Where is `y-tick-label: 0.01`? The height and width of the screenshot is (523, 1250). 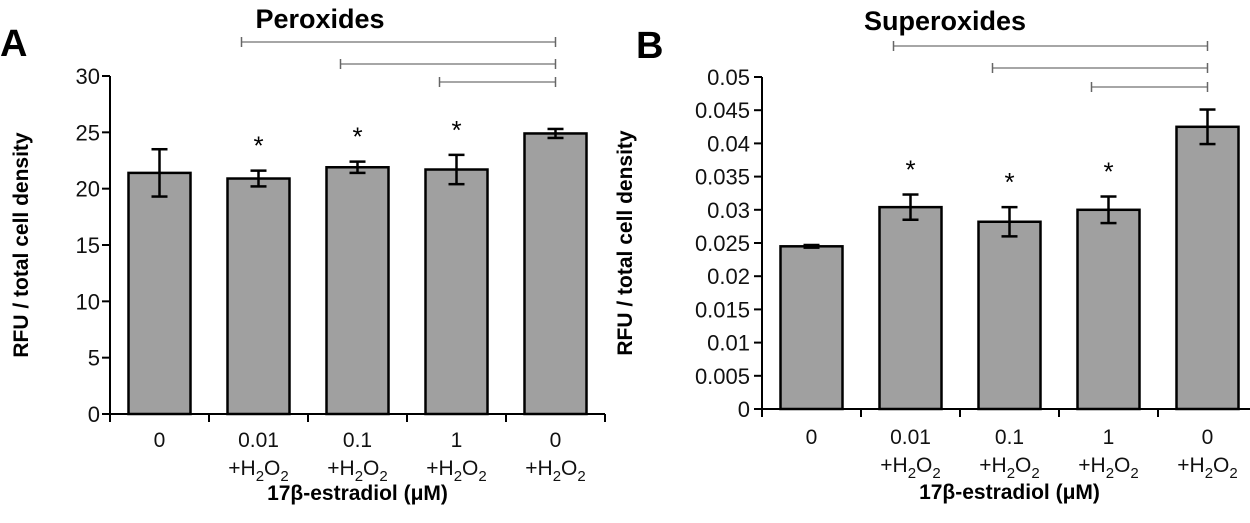 y-tick-label: 0.01 is located at coordinates (728, 343).